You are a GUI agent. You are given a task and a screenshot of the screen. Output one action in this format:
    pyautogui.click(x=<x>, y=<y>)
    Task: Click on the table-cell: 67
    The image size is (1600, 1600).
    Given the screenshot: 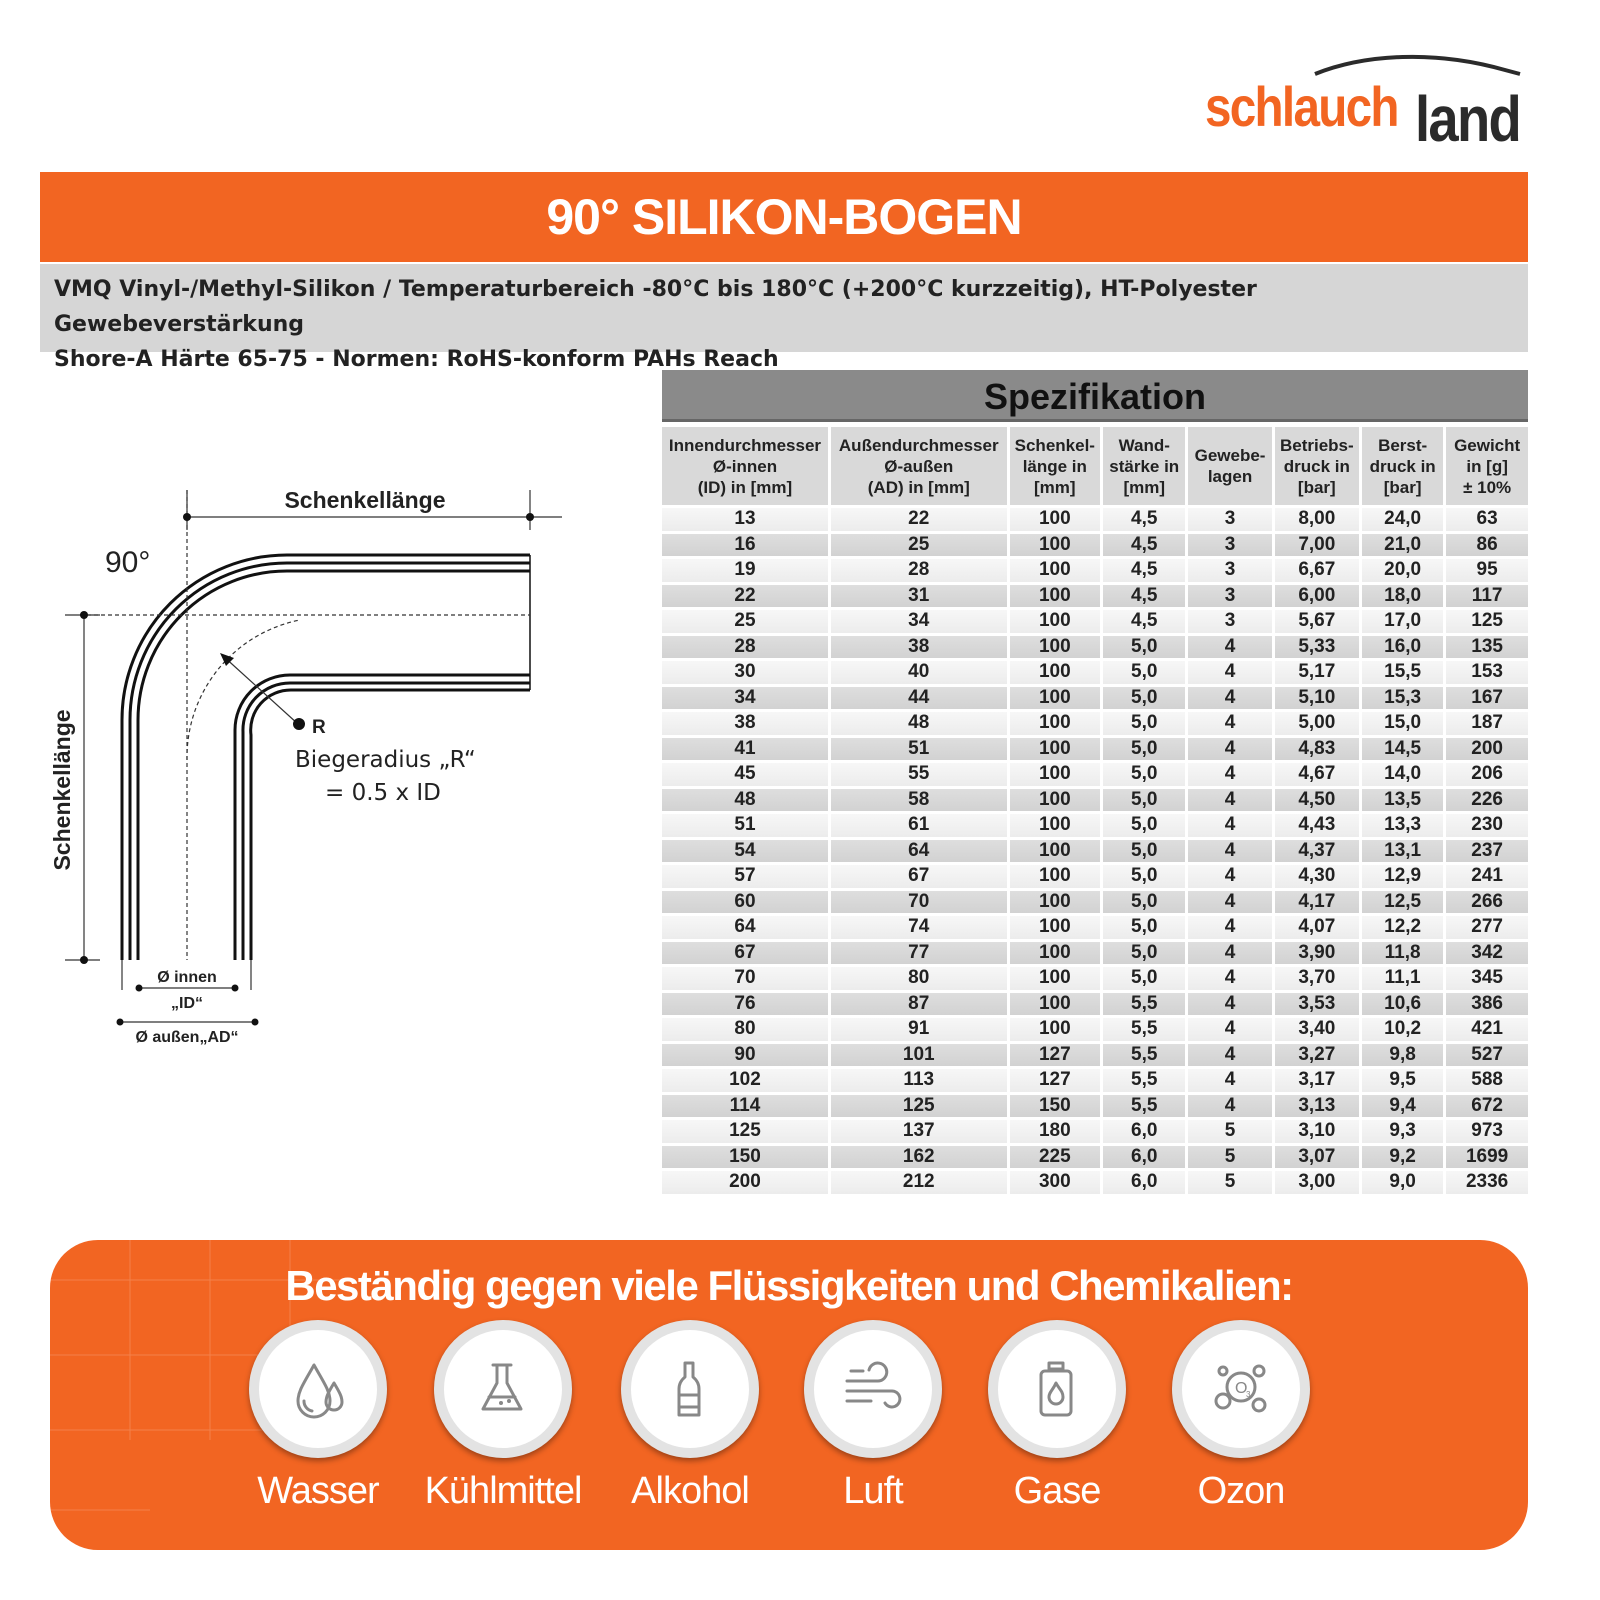 What is the action you would take?
    pyautogui.click(x=745, y=952)
    